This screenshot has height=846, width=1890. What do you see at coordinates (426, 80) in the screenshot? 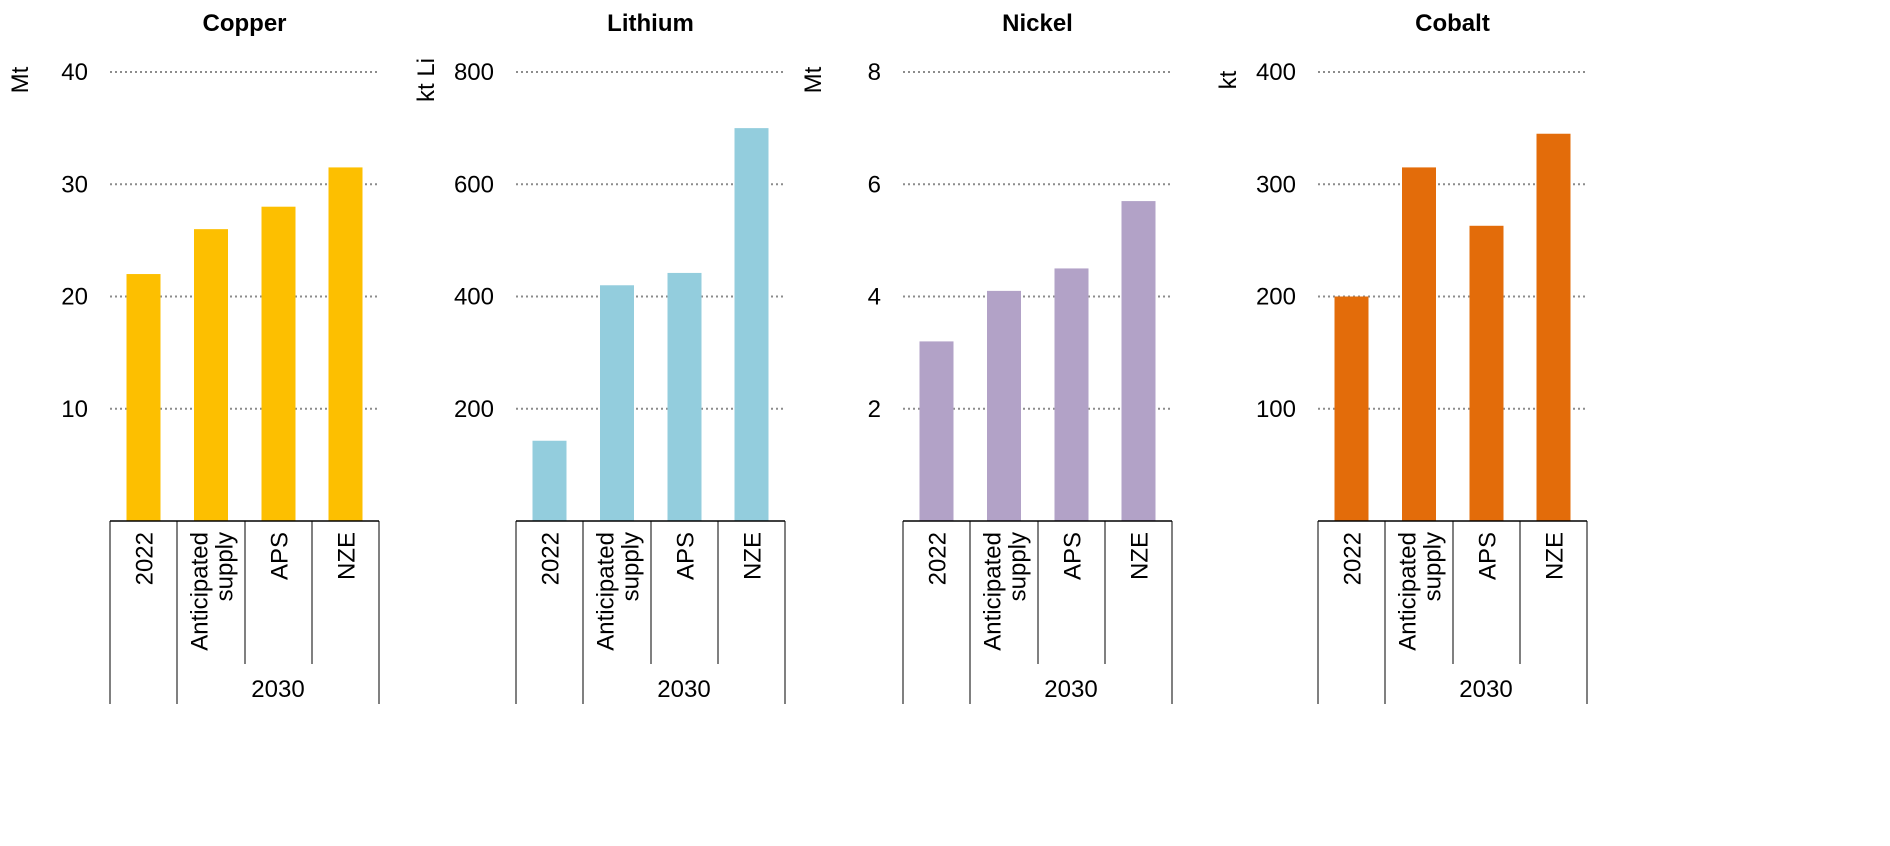
I see `y-axis-label: kt Li` at bounding box center [426, 80].